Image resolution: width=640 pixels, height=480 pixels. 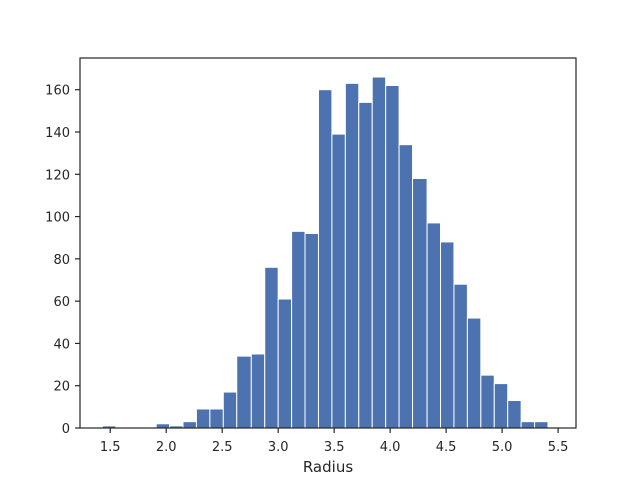 I want to click on y-tick-label: 40, so click(x=61, y=344).